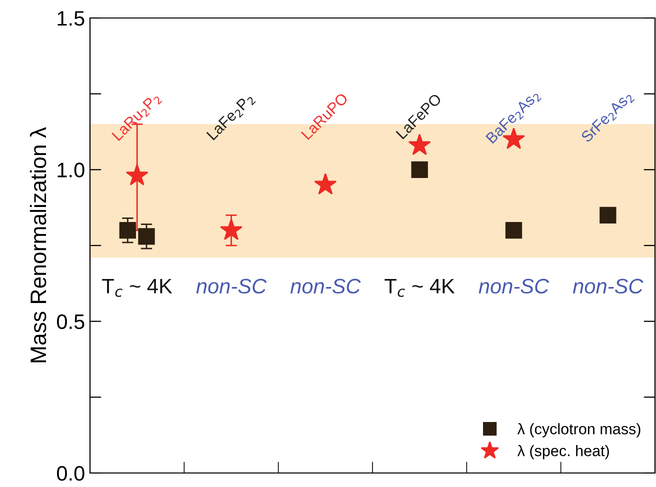 Image resolution: width=656 pixels, height=487 pixels. Describe the element at coordinates (71, 18) in the screenshot. I see `y-tick-label: 1.5` at that location.